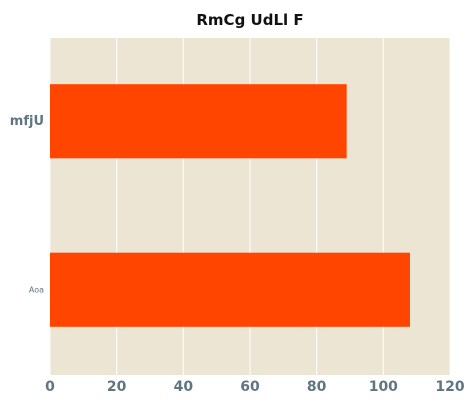 The height and width of the screenshot is (408, 476). Describe the element at coordinates (50, 387) in the screenshot. I see `x-tick-0: 0` at that location.